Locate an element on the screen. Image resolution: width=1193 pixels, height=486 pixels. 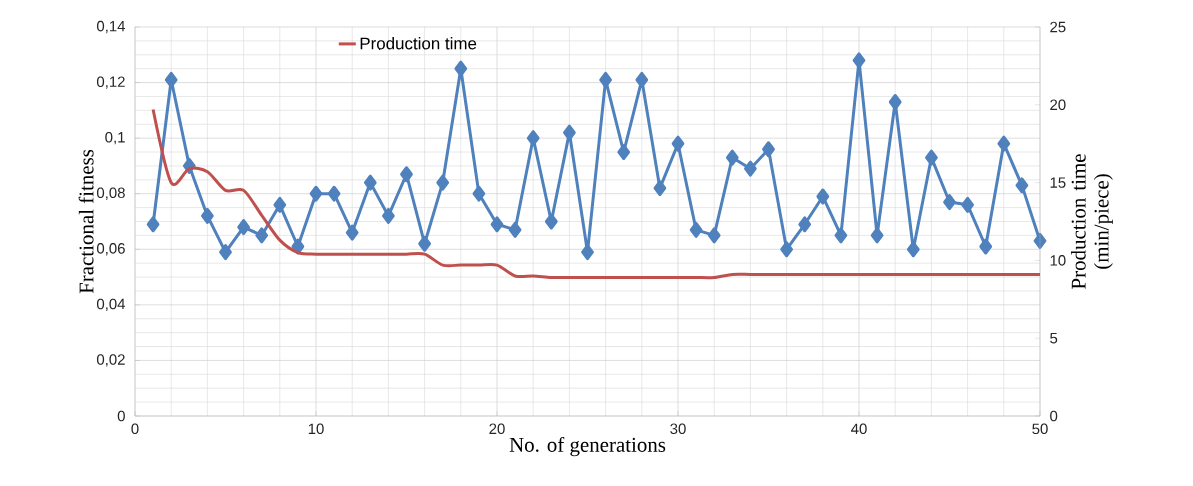
y-tick-label: 0,02 is located at coordinates (110, 360).